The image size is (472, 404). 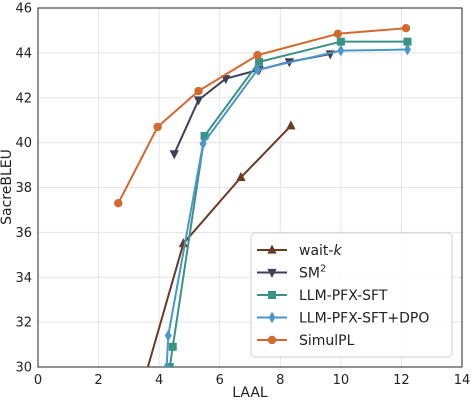 What do you see at coordinates (280, 380) in the screenshot?
I see `x-tick-label: 8` at bounding box center [280, 380].